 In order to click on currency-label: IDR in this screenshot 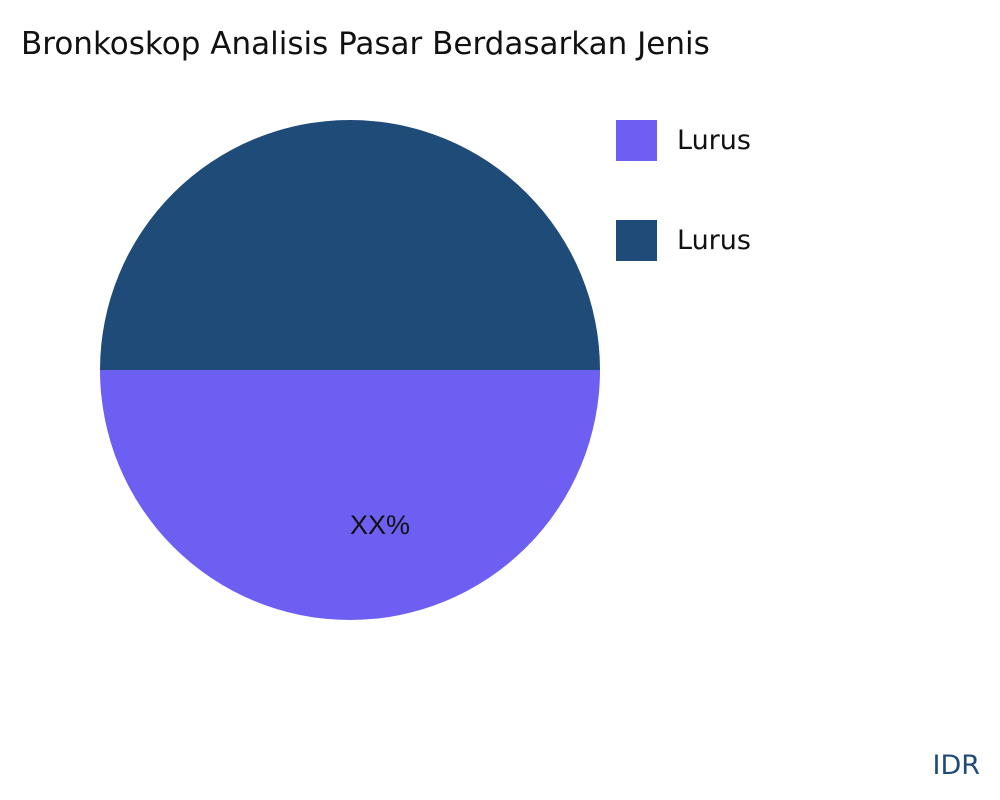, I will do `click(956, 765)`.